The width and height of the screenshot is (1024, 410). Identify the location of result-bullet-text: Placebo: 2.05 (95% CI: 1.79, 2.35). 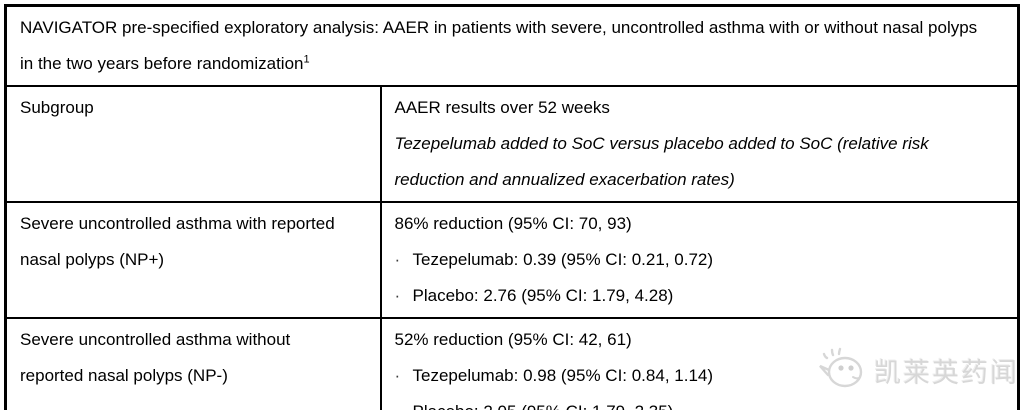
(543, 406).